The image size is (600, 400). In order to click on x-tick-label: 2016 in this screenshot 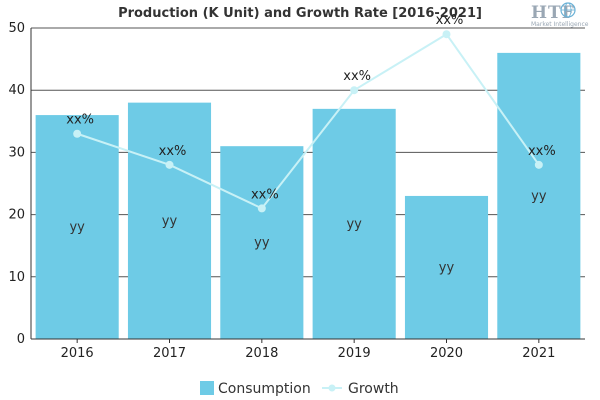, I will do `click(77, 353)`.